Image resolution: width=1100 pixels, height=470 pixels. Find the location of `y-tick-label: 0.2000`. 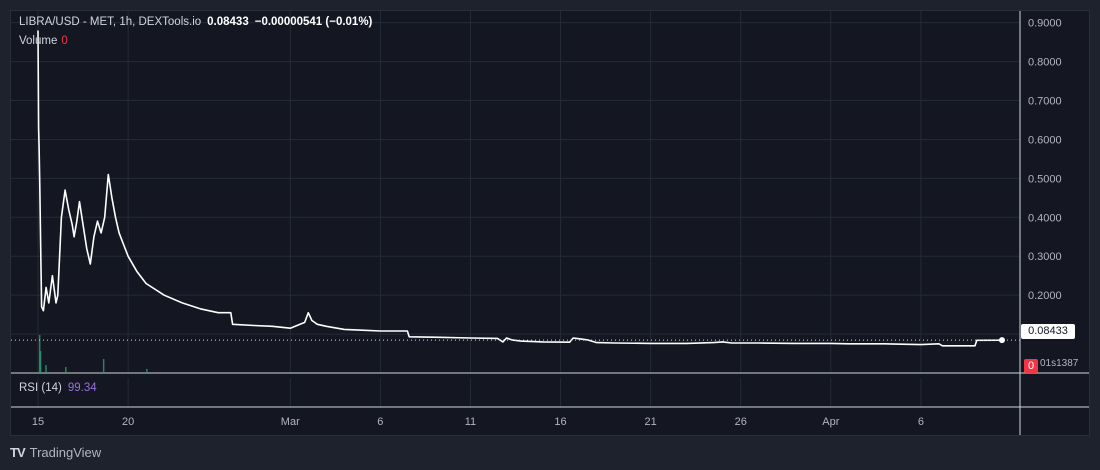

y-tick-label: 0.2000 is located at coordinates (1045, 296).